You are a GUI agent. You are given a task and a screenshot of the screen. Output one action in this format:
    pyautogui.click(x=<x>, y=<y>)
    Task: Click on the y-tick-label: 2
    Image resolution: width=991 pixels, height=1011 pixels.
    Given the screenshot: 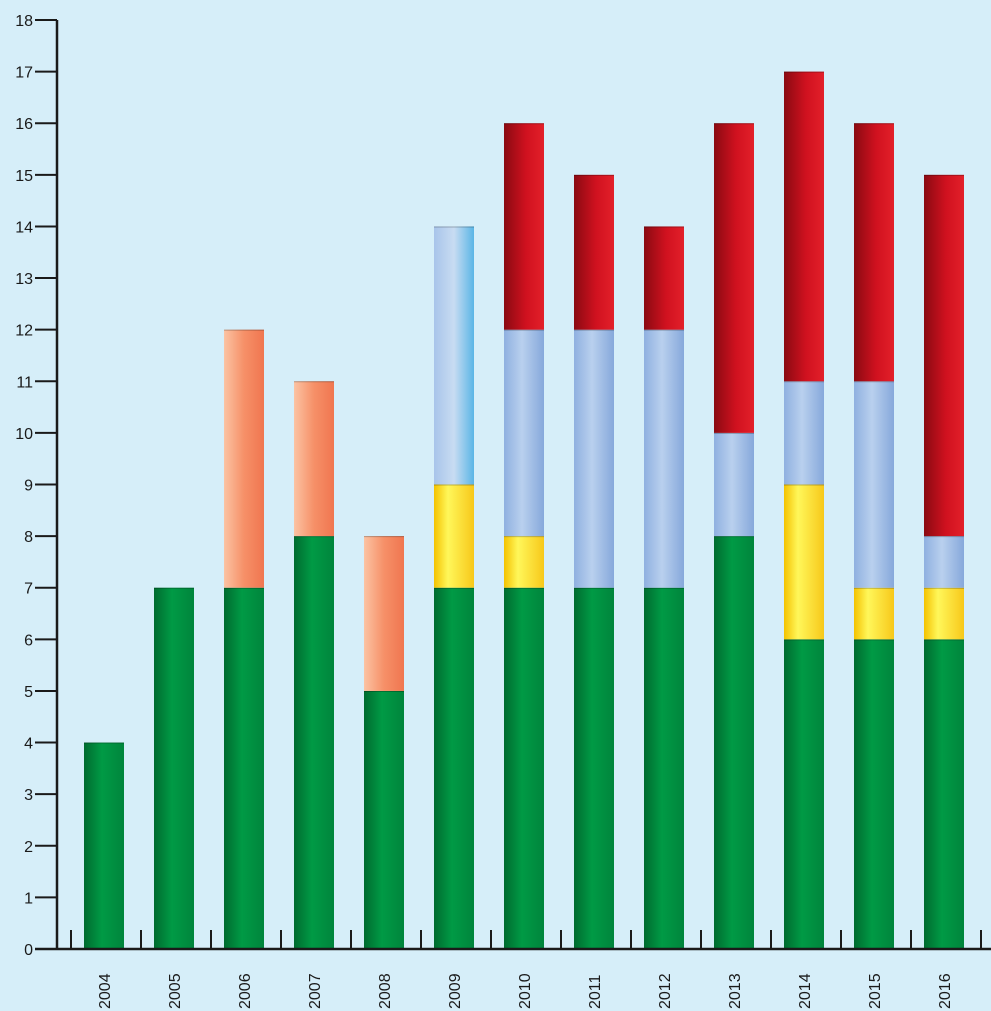 What is the action you would take?
    pyautogui.click(x=28, y=847)
    